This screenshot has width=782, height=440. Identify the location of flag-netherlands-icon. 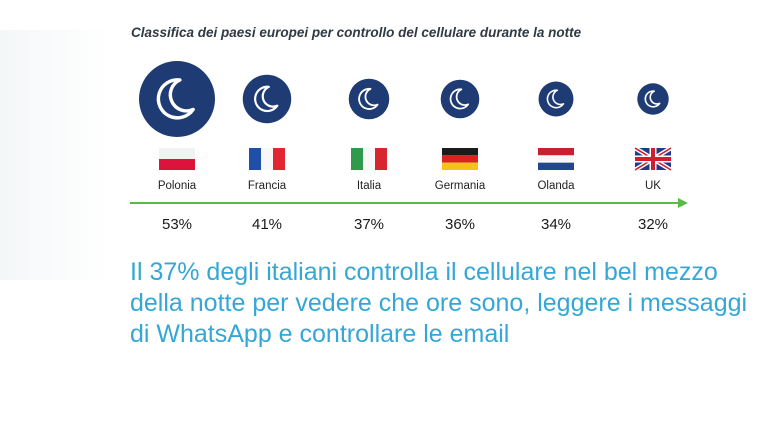
(556, 159).